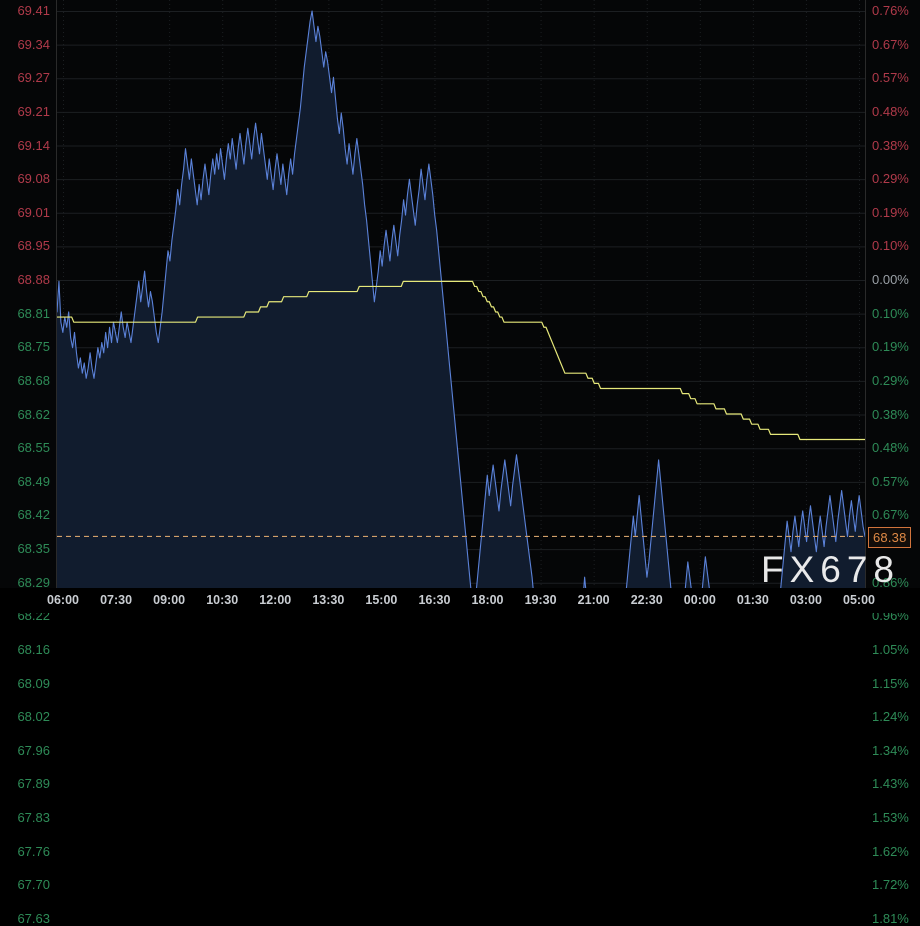  Describe the element at coordinates (33, 784) in the screenshot. I see `left-axis-tick: 67.89` at that location.